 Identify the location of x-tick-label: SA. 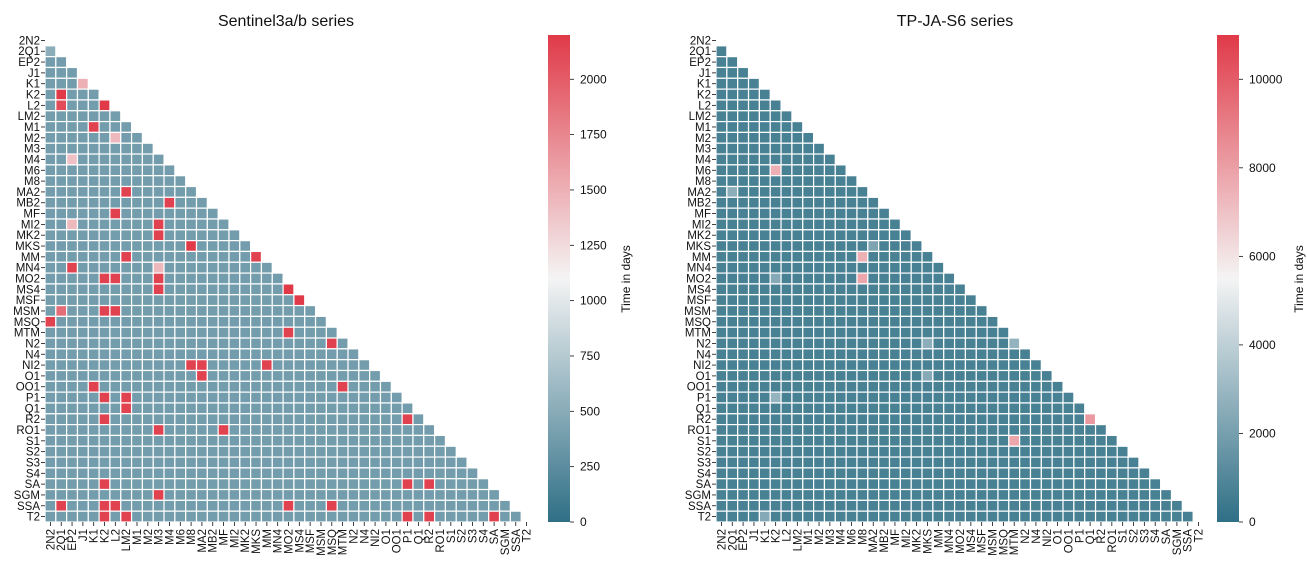
(1167, 537).